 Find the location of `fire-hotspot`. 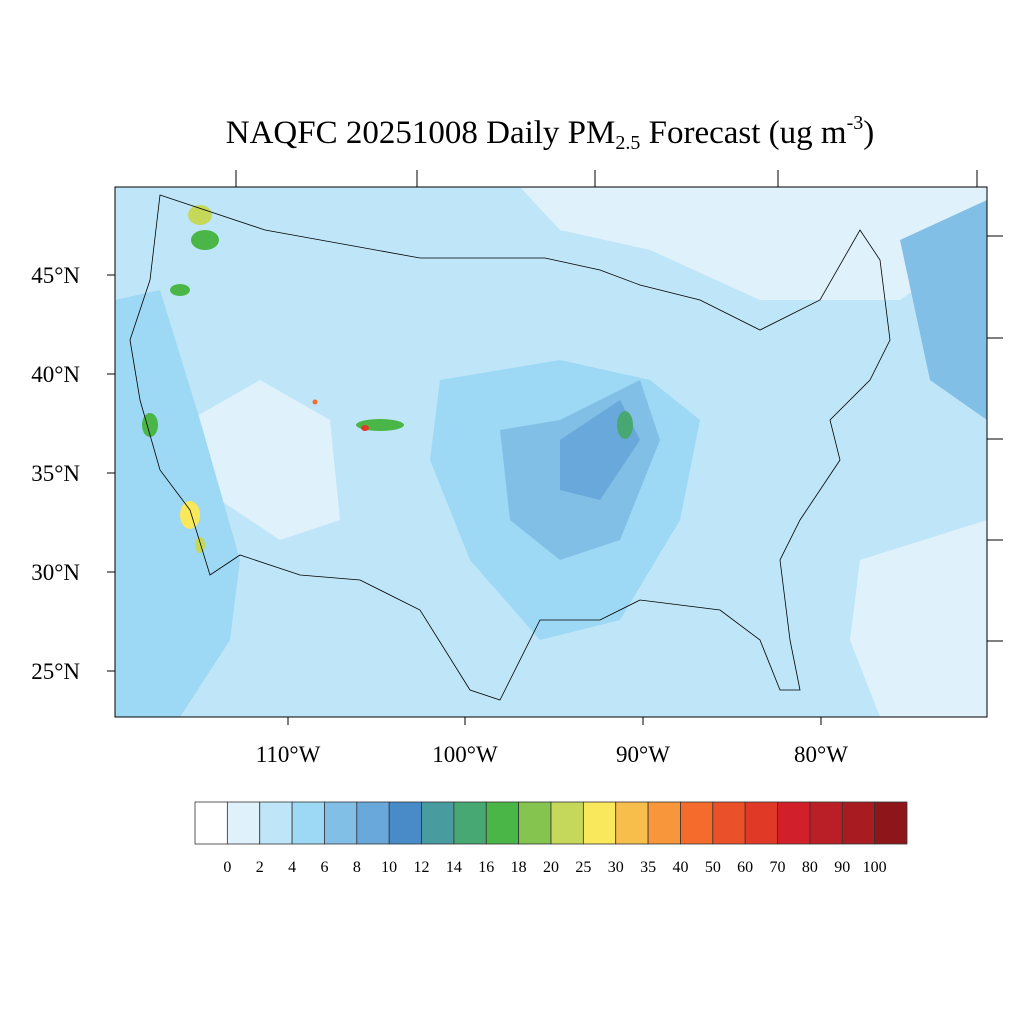

fire-hotspot is located at coordinates (315, 402).